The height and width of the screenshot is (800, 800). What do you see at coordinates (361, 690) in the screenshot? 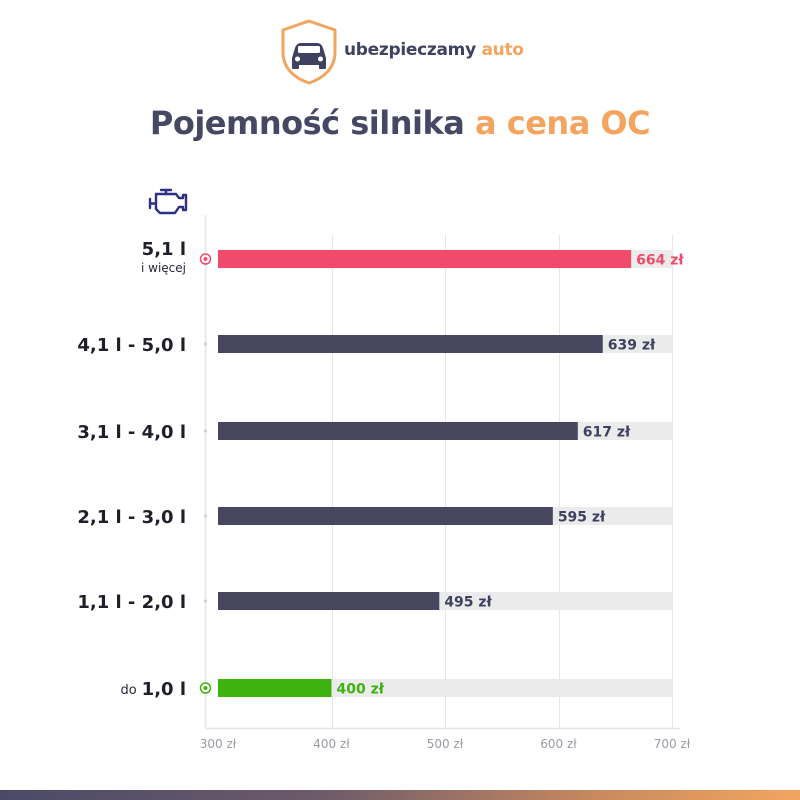
I see `bar-value-label: 400 zł` at bounding box center [361, 690].